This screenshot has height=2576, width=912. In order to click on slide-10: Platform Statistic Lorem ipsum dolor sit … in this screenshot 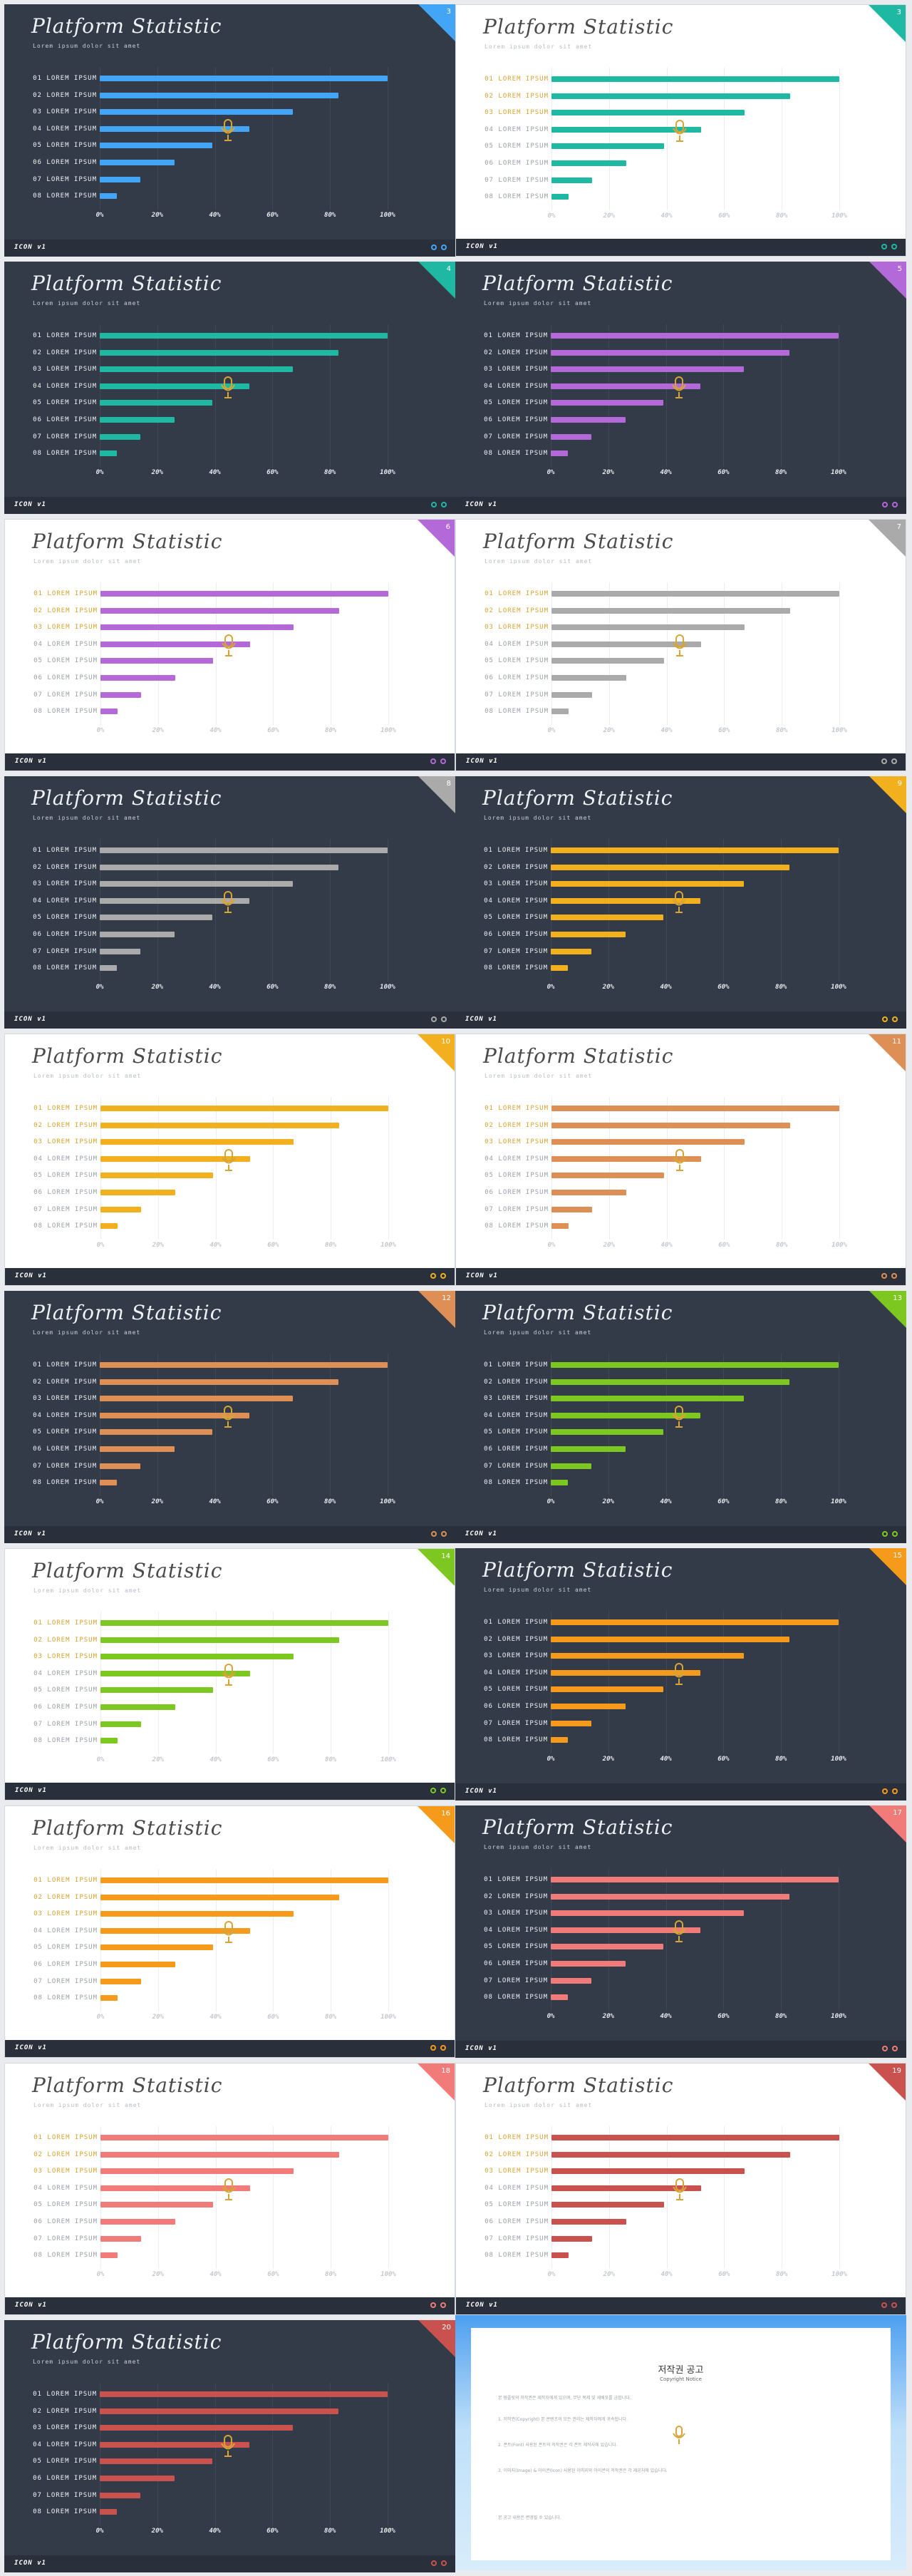, I will do `click(680, 1160)`.